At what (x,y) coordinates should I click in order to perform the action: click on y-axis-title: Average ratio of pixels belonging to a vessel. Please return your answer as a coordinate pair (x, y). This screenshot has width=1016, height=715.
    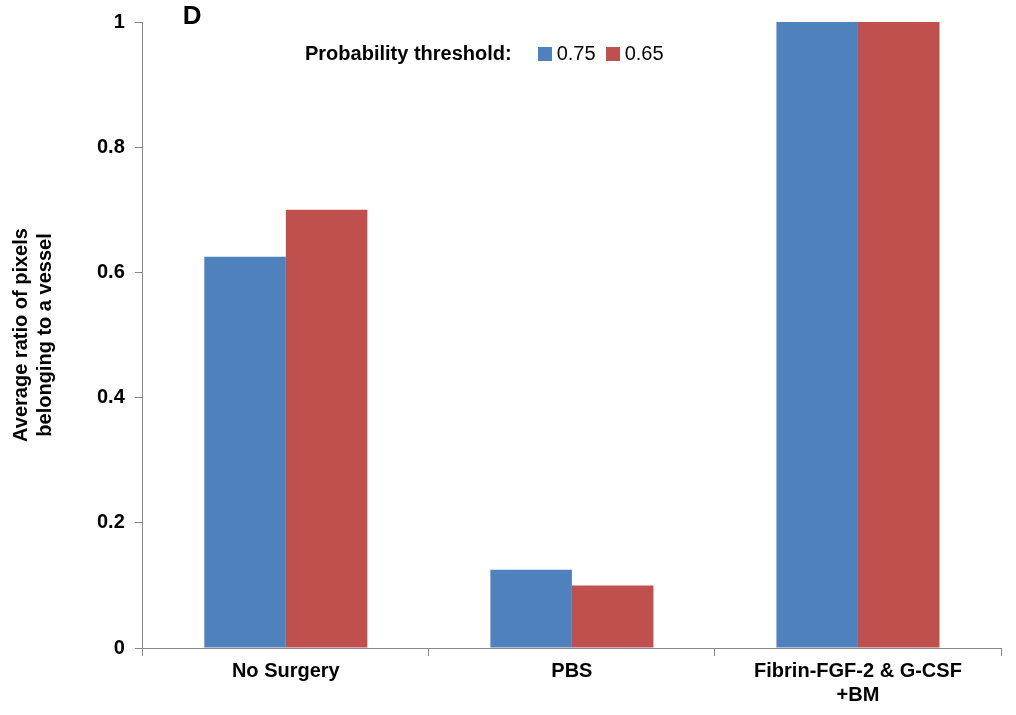
    Looking at the image, I should click on (31, 335).